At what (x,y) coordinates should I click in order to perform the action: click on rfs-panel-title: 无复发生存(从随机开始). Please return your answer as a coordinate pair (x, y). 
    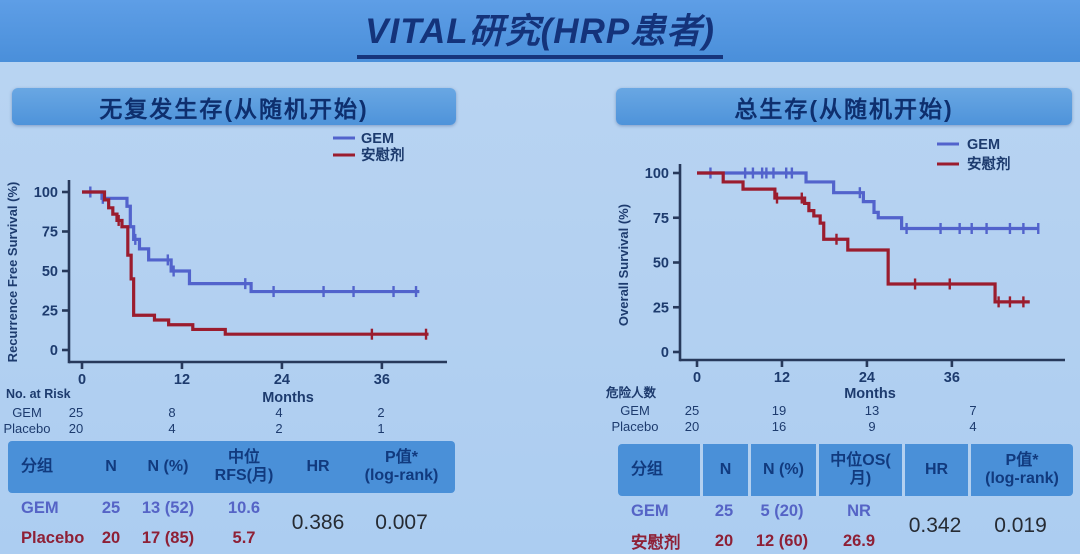
    Looking at the image, I should click on (234, 106).